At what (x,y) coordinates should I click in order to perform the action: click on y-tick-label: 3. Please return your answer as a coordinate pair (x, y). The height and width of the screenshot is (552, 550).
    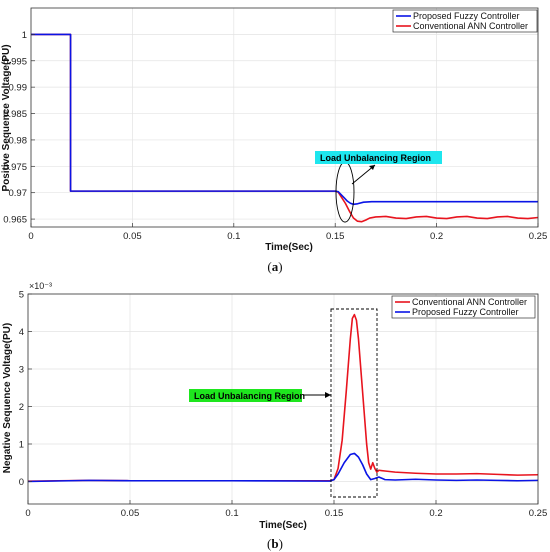
    Looking at the image, I should click on (21, 370).